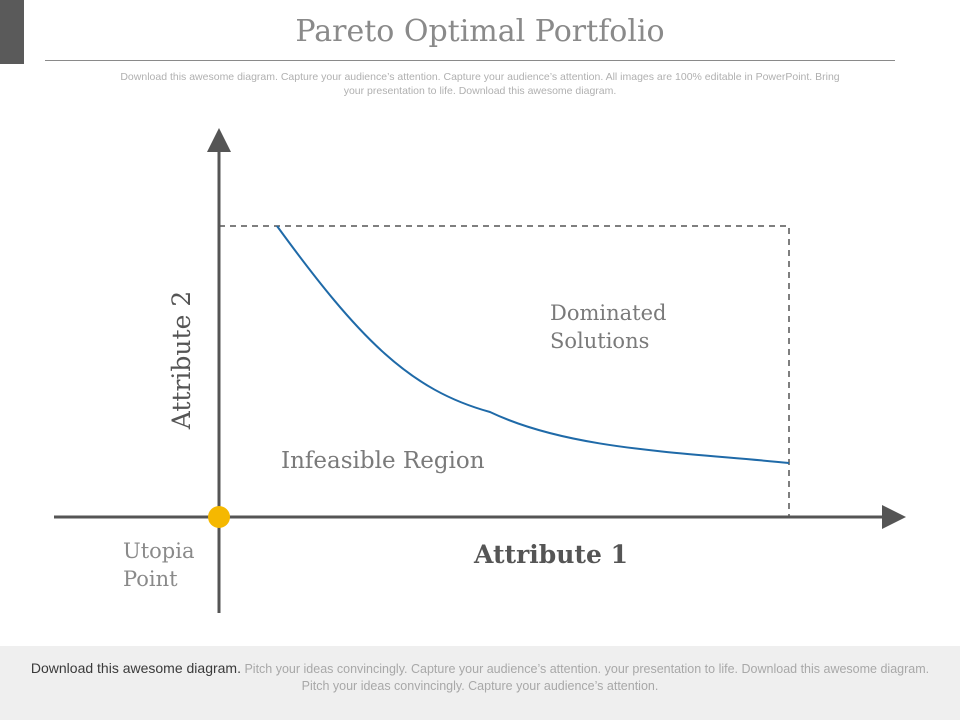  Describe the element at coordinates (219, 517) in the screenshot. I see `utopia-point` at that location.